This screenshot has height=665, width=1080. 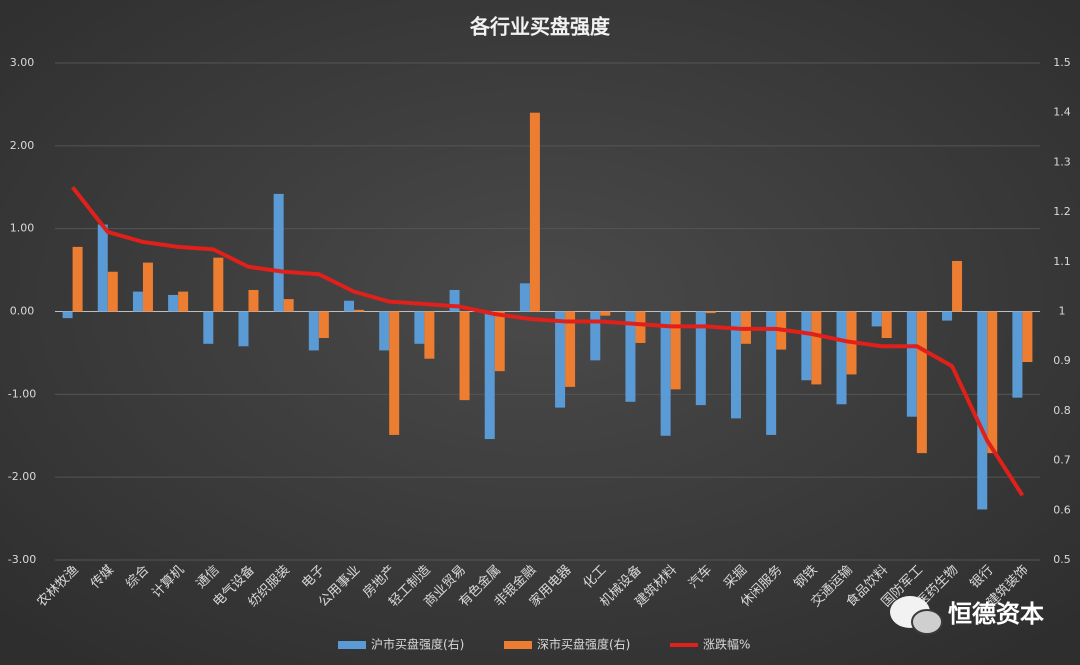 What do you see at coordinates (1062, 211) in the screenshot?
I see `y2-tick-label: 1.2` at bounding box center [1062, 211].